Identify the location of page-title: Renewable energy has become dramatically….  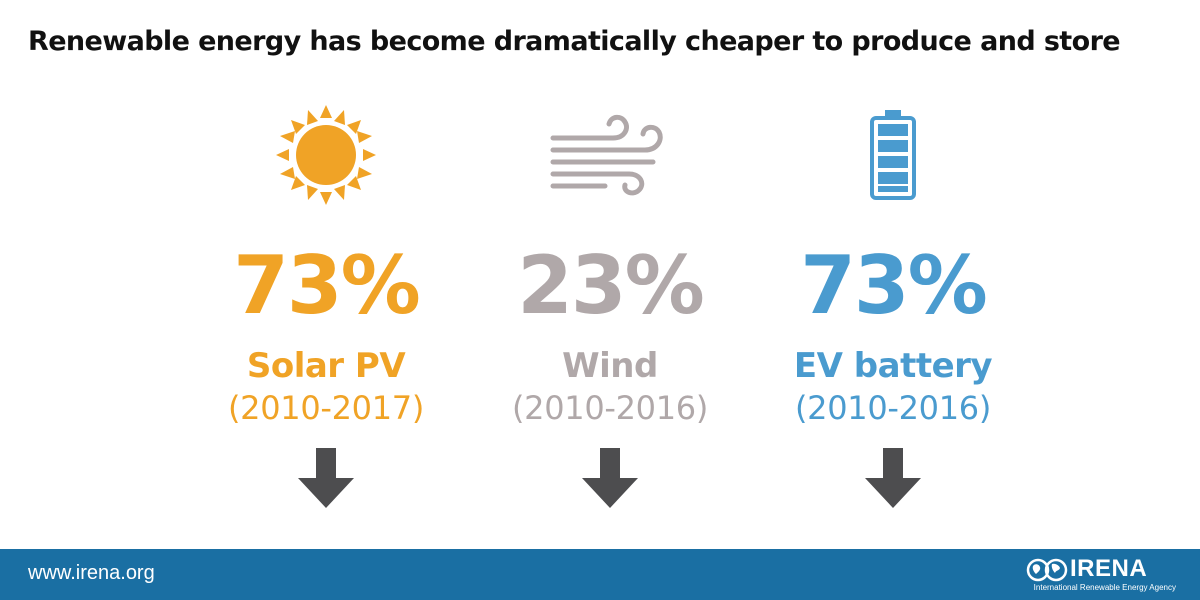
(574, 41).